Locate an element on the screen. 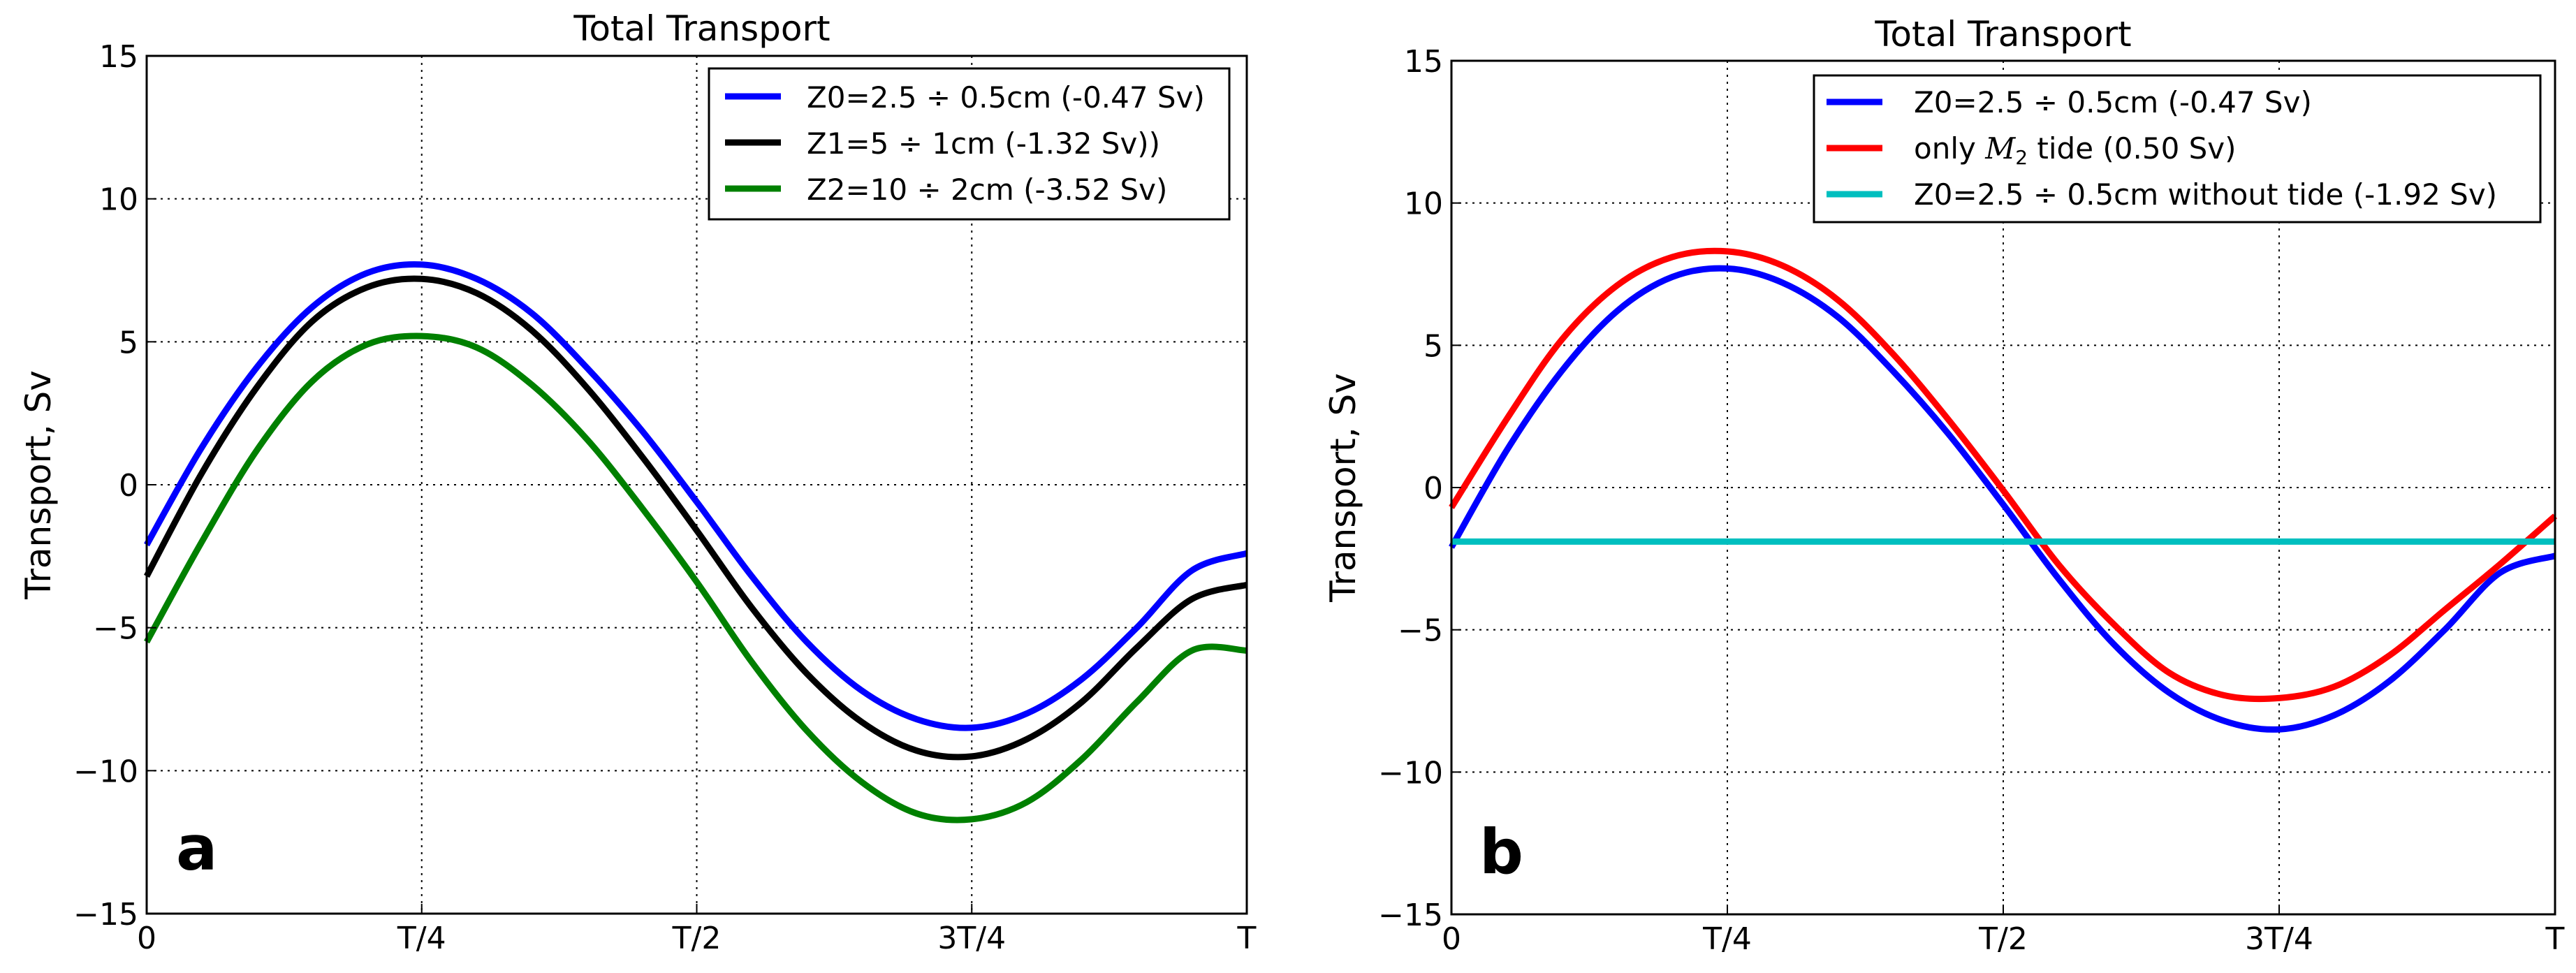  panel-b-ylabel: Transport, Sv is located at coordinates (1343, 488).